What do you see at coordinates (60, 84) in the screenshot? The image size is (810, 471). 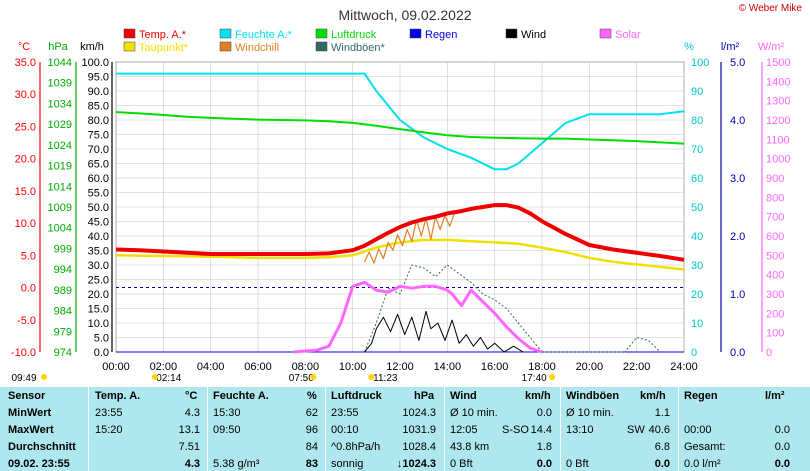 I see `tick-hpa: 1039` at bounding box center [60, 84].